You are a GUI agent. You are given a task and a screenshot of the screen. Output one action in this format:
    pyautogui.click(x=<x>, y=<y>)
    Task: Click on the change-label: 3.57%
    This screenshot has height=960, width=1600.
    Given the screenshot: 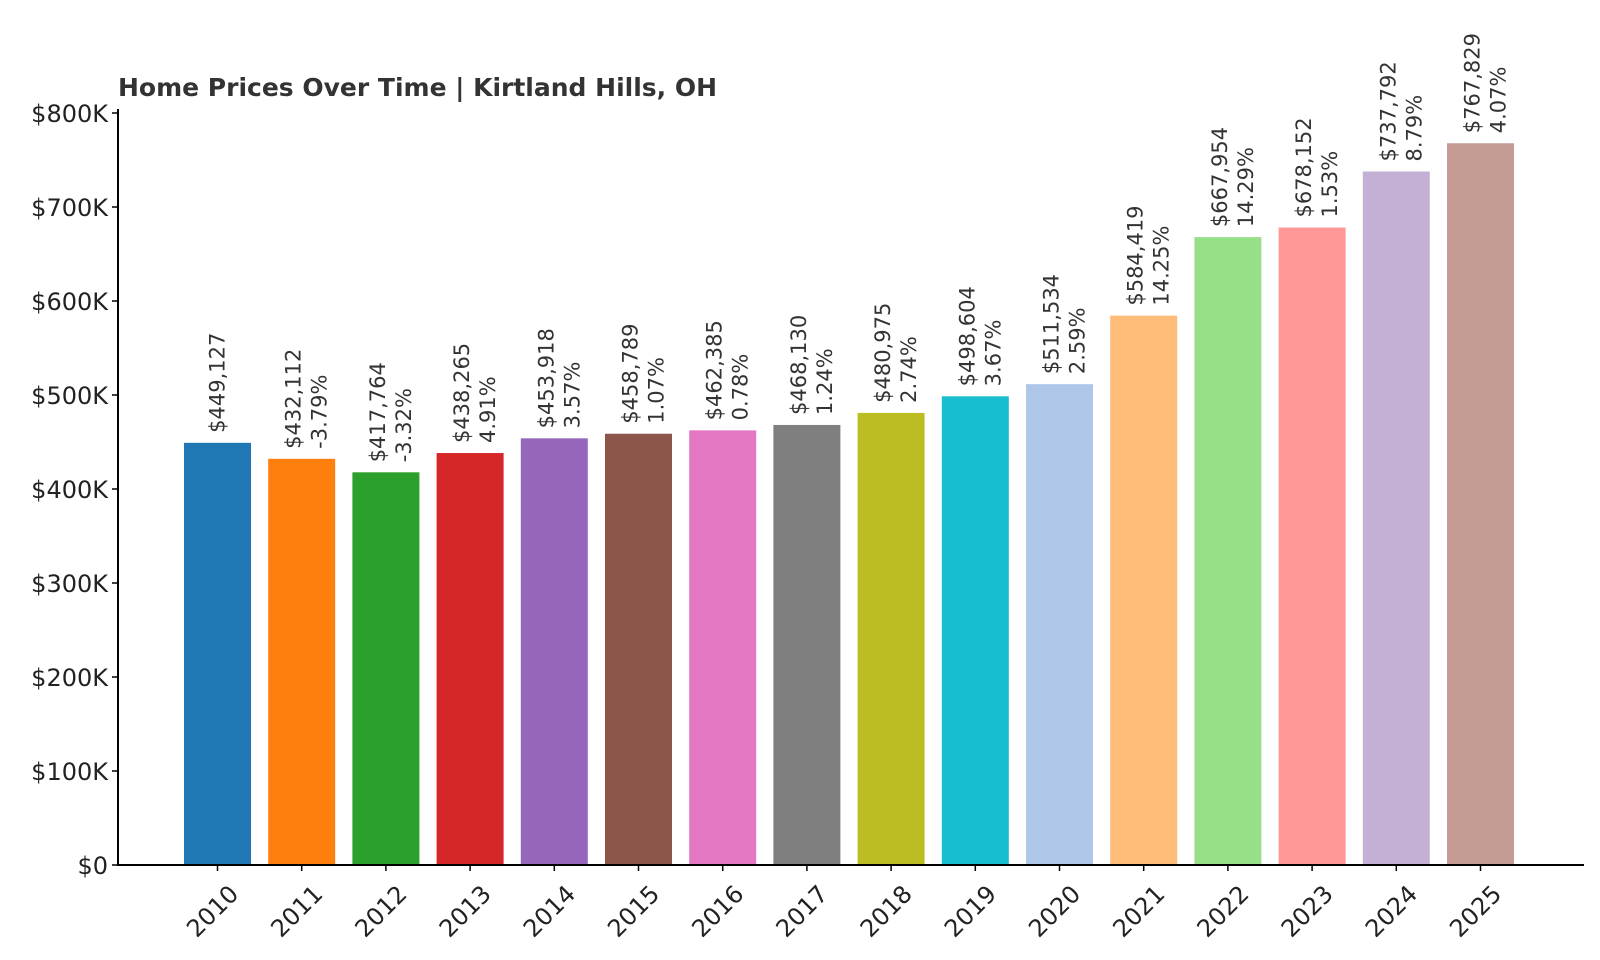 What is the action you would take?
    pyautogui.click(x=572, y=395)
    